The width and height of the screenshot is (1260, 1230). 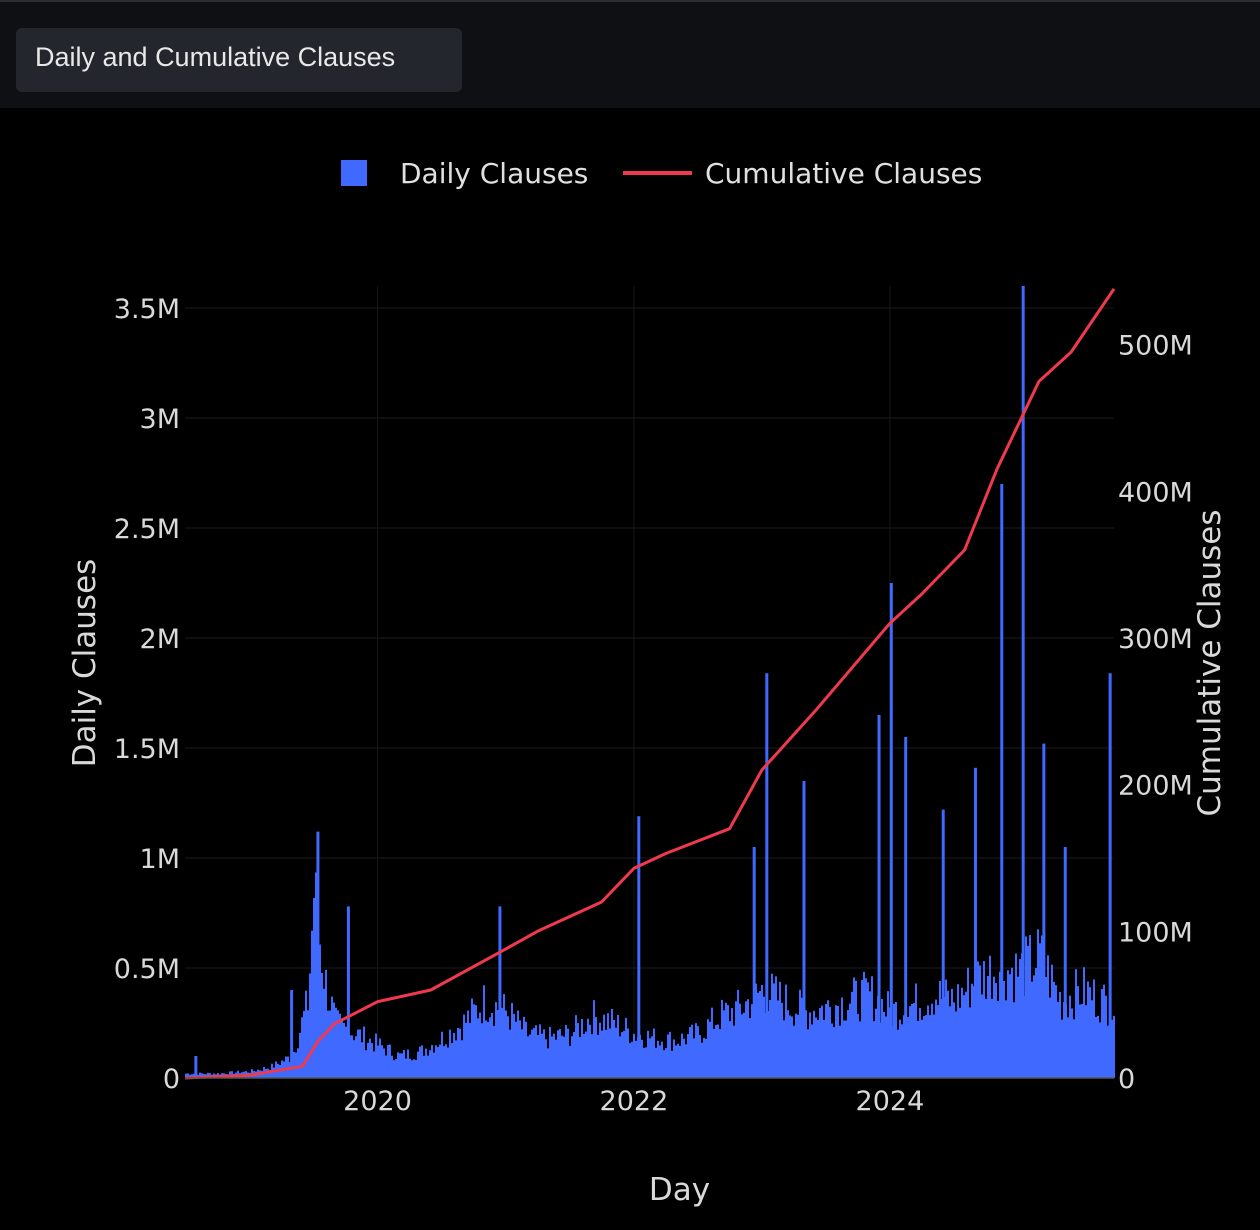 I want to click on legend-label-daily: Daily Clauses, so click(x=494, y=173).